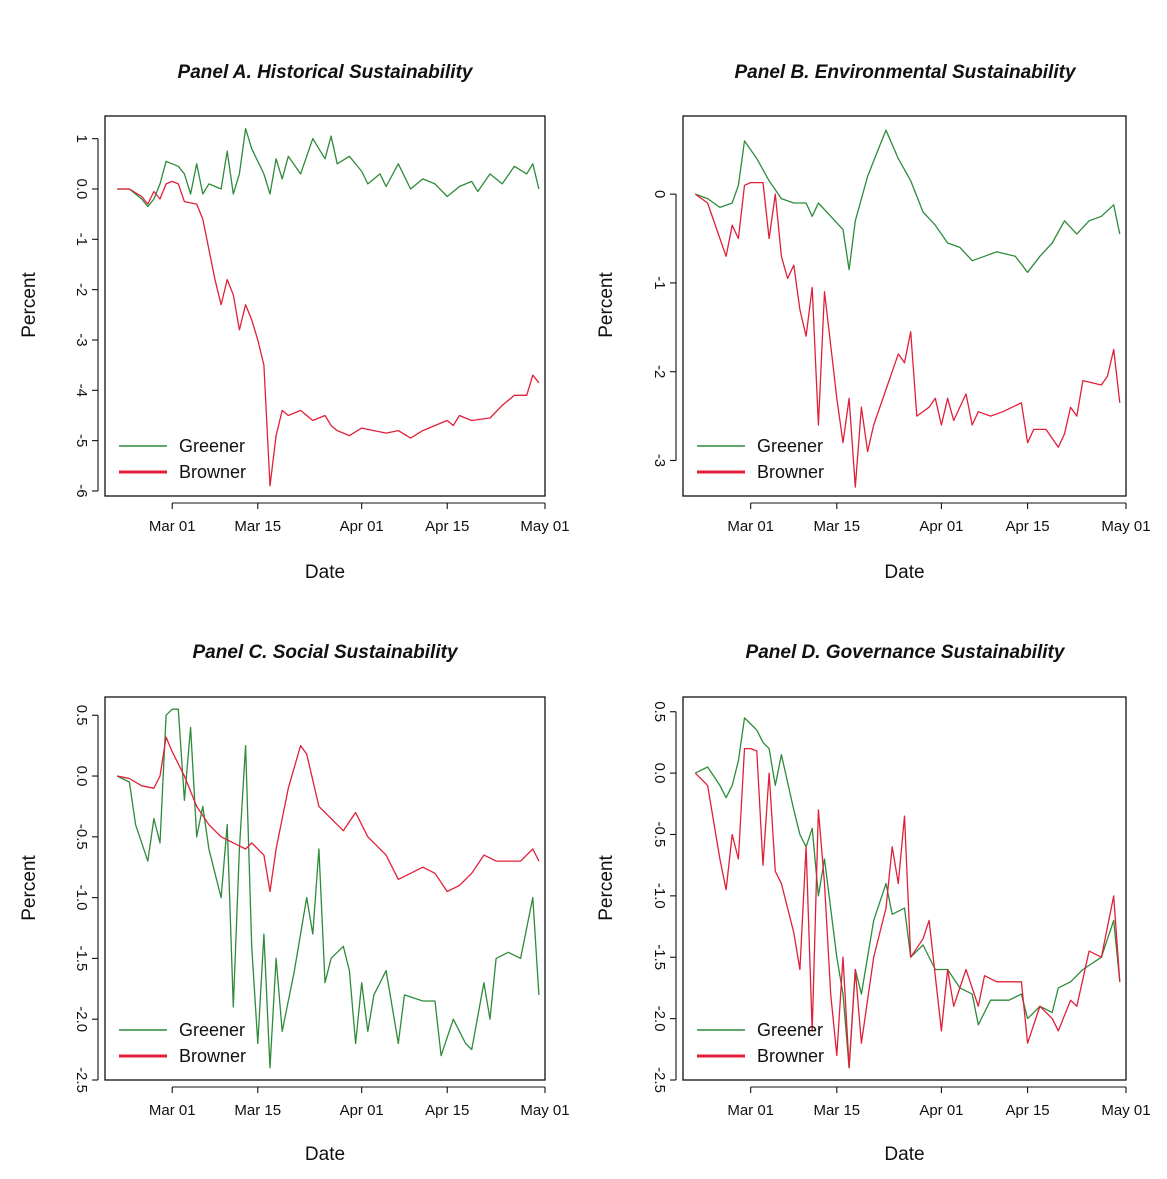 Image resolution: width=1167 pixels, height=1179 pixels. I want to click on y-tick-label: 0, so click(659, 194).